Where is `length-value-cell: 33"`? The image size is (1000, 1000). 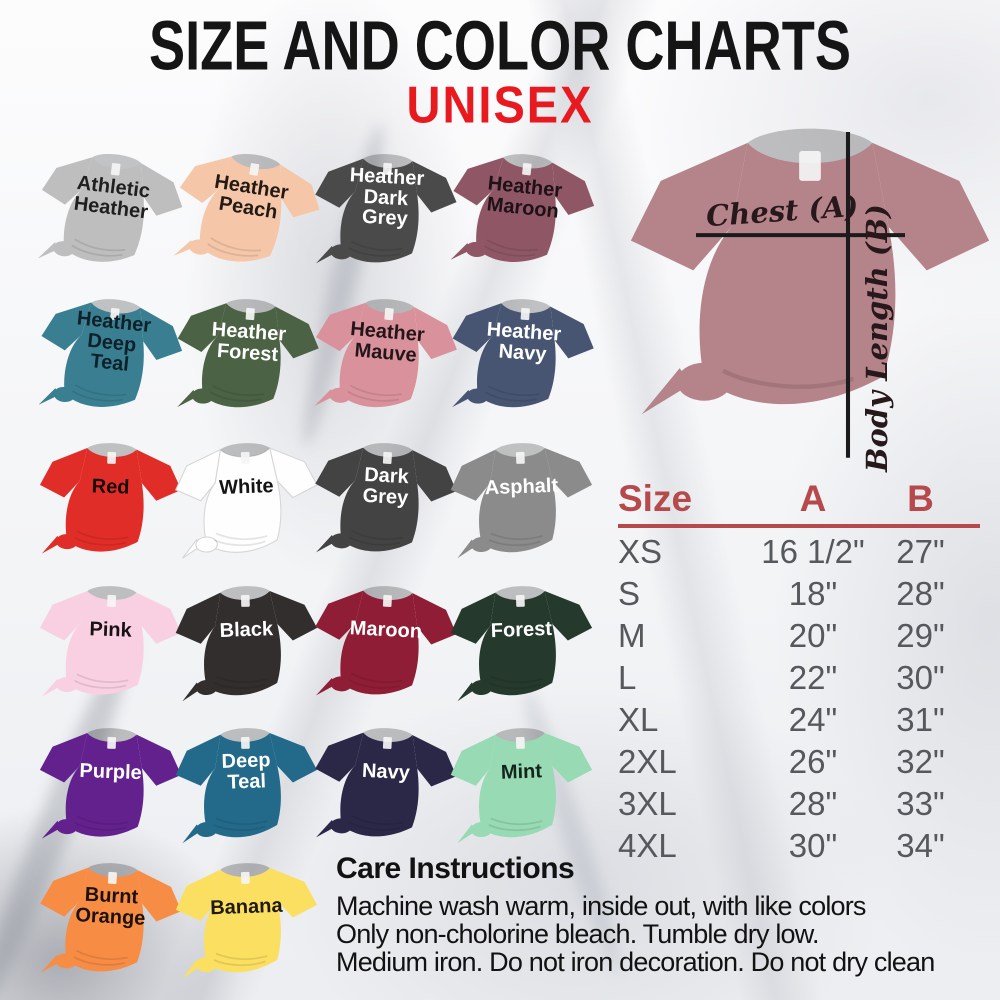
length-value-cell: 33" is located at coordinates (920, 803).